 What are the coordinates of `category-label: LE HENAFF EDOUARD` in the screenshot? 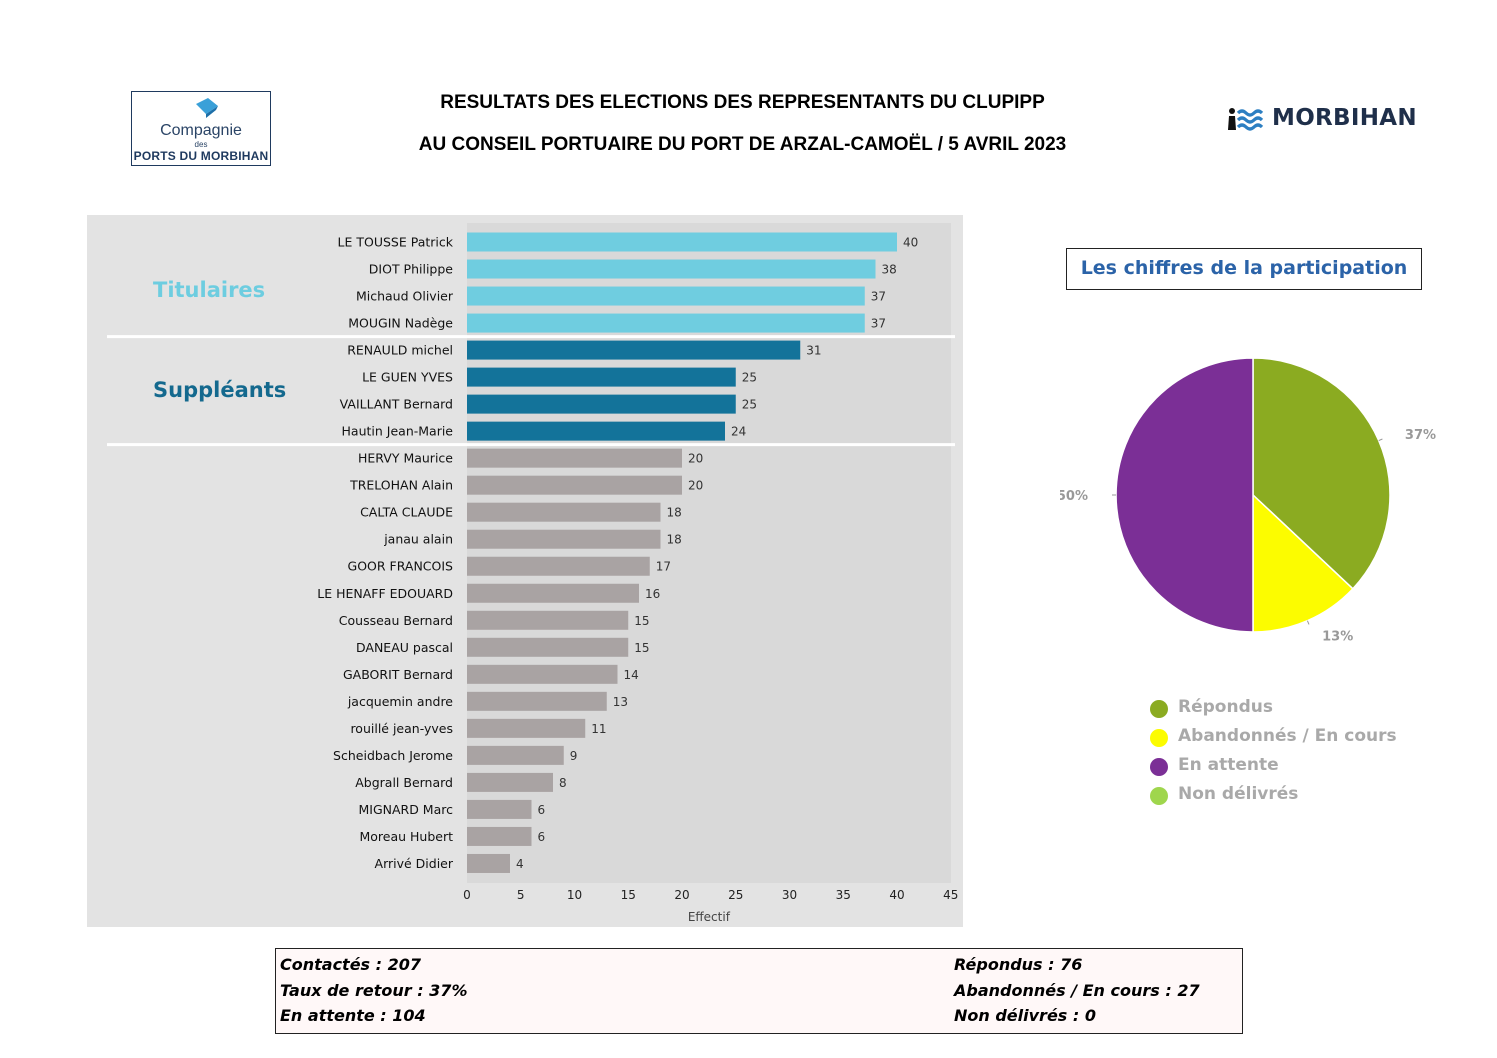 It's located at (385, 593).